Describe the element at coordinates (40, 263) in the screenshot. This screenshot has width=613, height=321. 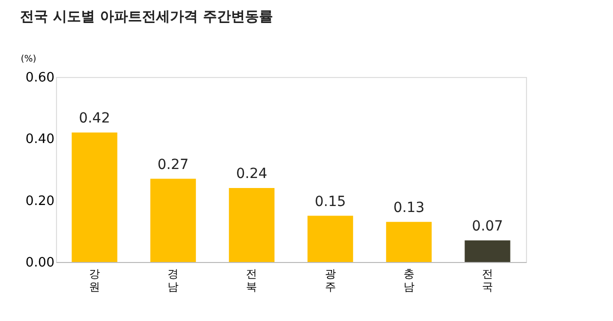
I see `y-tick-label: 0.00` at that location.